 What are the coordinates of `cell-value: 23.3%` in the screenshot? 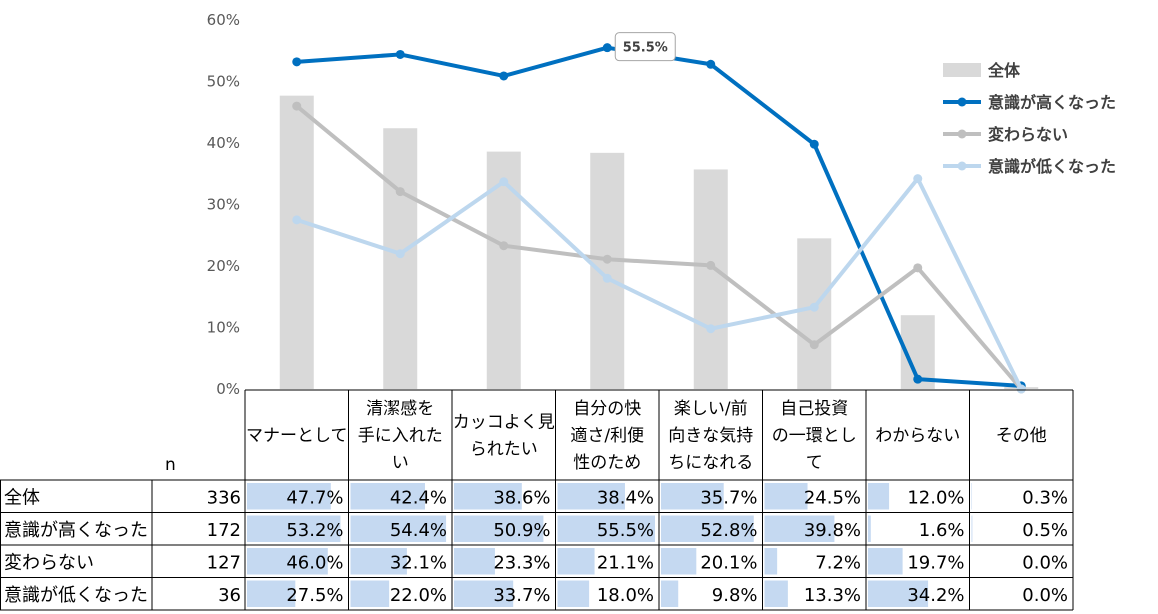 It's located at (521, 562).